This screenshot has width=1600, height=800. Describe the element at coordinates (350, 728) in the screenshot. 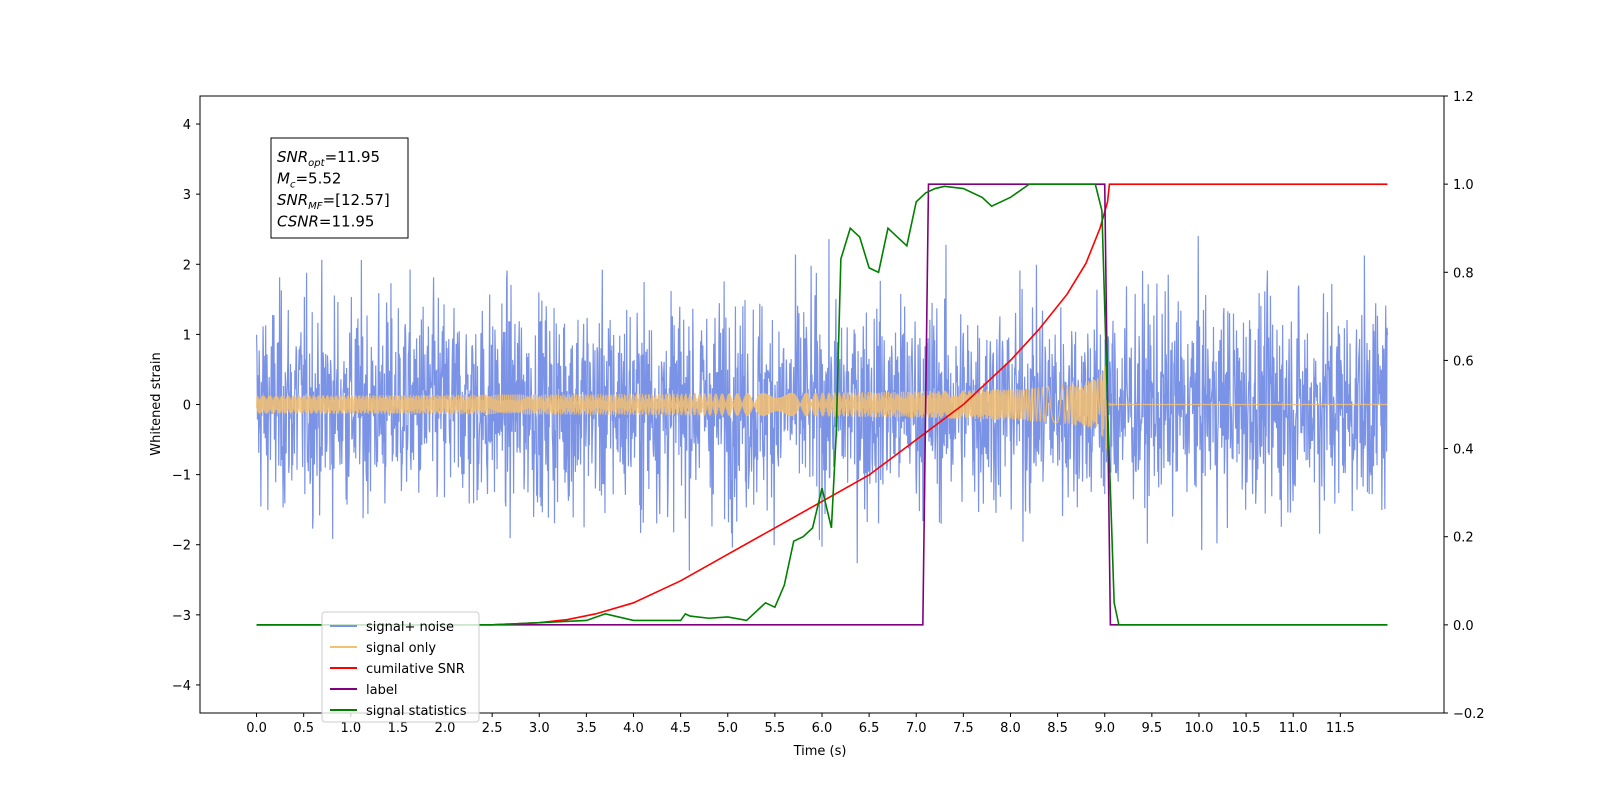

I see `x-tick-label: 1.0` at that location.